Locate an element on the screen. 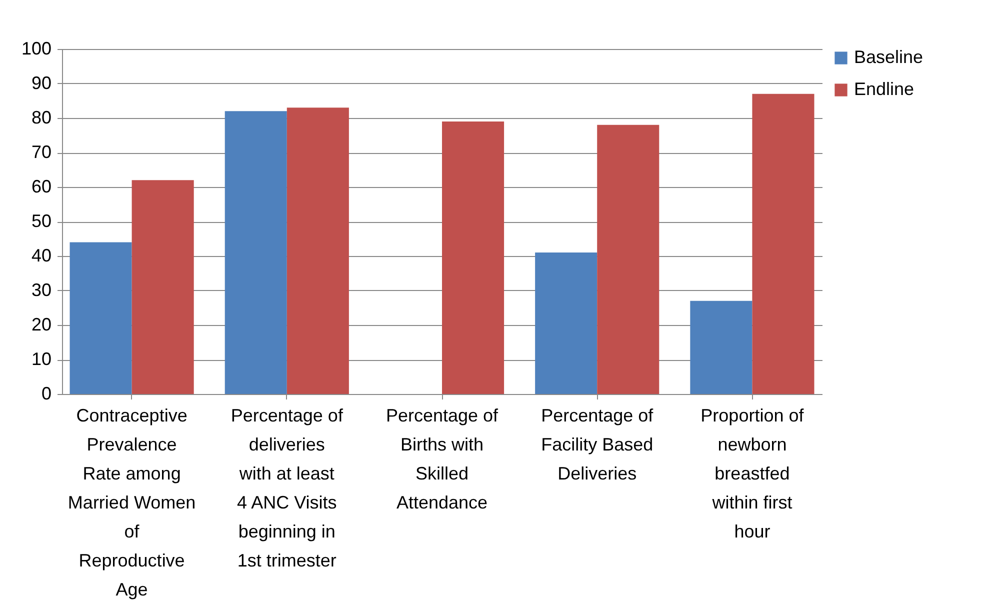  x-tick-label: Contraceptive Prevalence Rate among Married Women of Reproductive Age is located at coordinates (132, 503).